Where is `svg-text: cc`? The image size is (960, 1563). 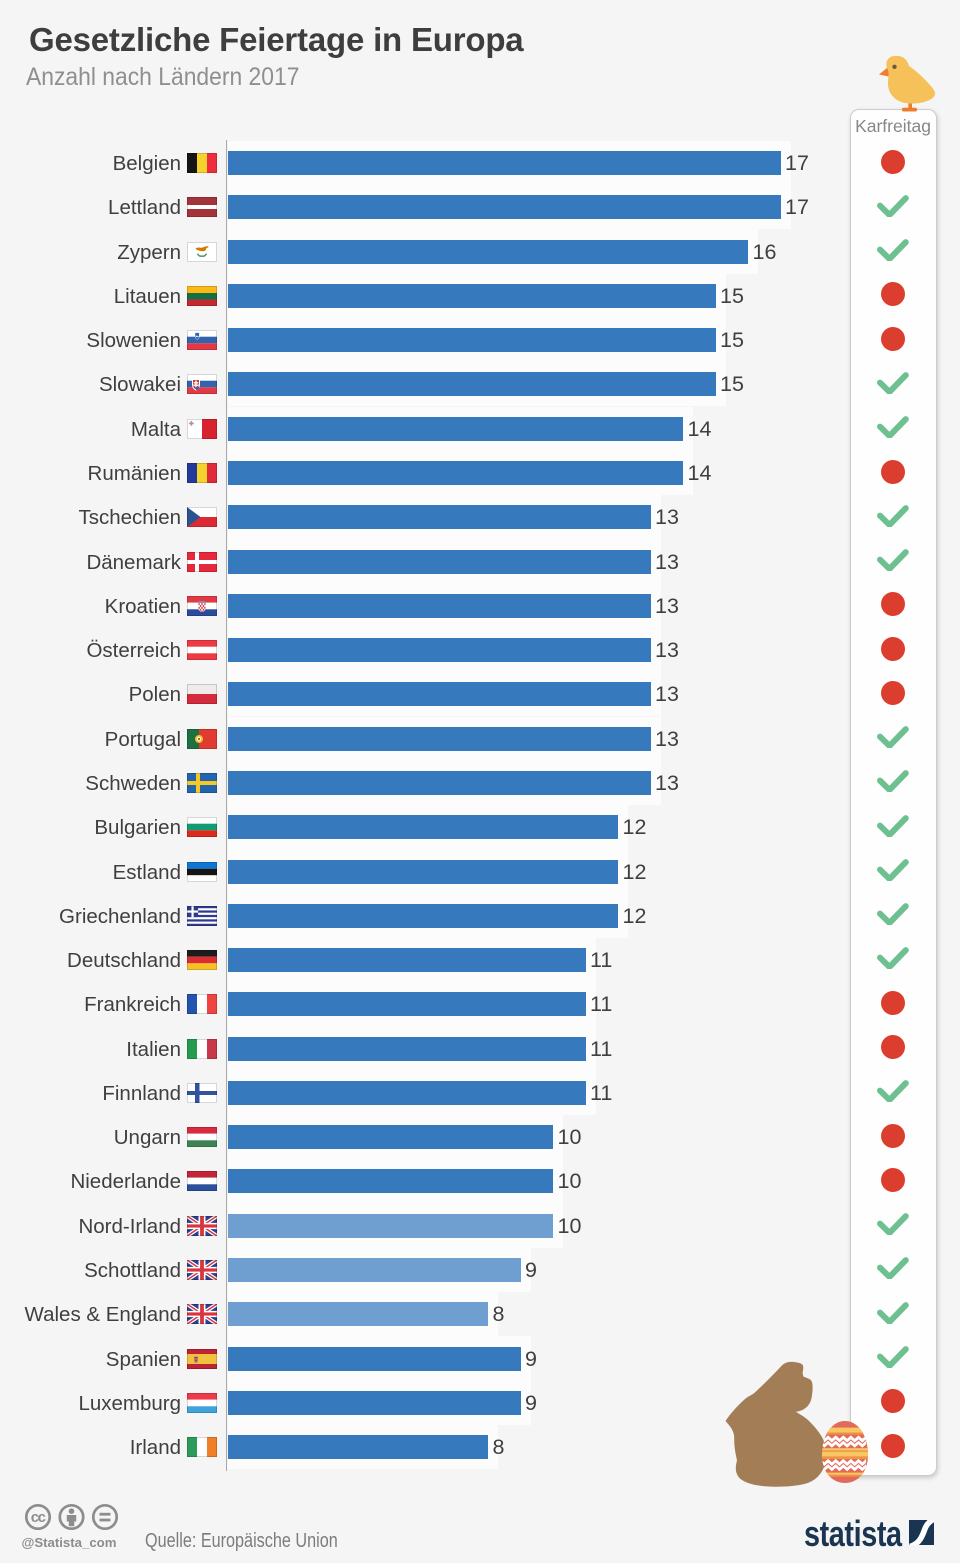
svg-text: cc is located at coordinates (38, 1517).